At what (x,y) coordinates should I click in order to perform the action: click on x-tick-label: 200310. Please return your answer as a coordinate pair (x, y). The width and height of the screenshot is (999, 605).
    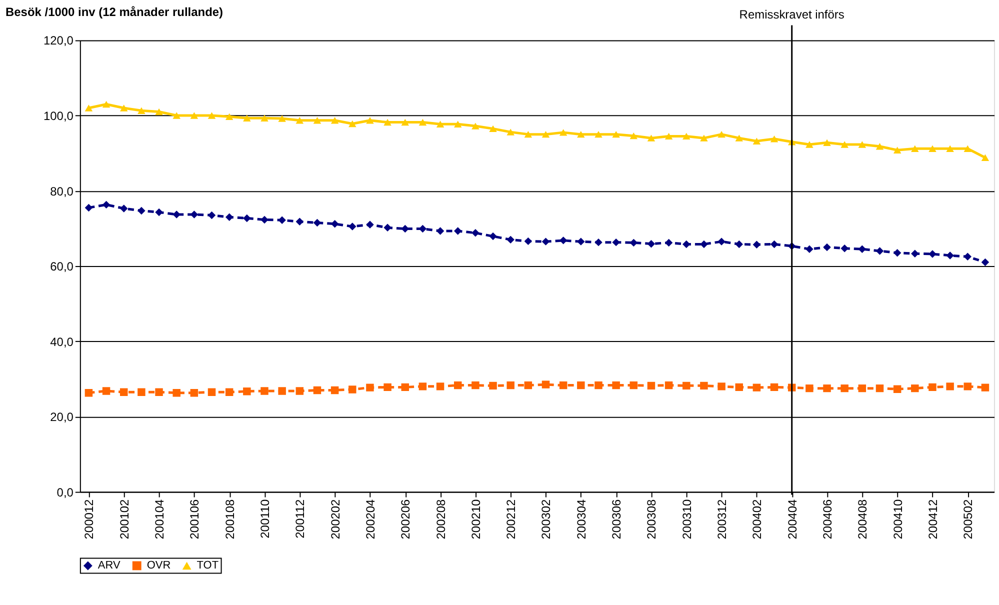
    Looking at the image, I should click on (687, 519).